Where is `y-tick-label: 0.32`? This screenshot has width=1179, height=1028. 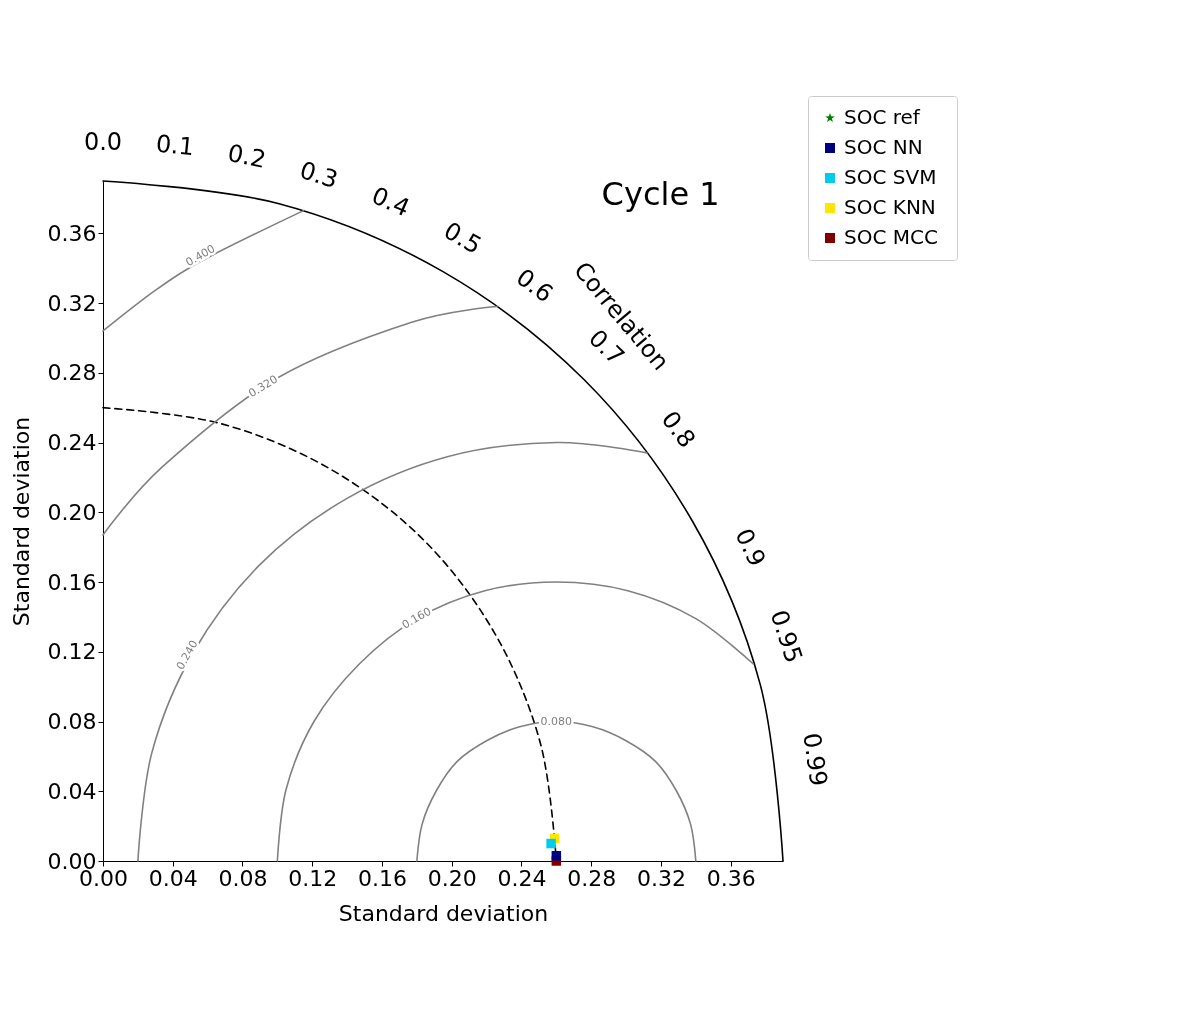 y-tick-label: 0.32 is located at coordinates (72, 303).